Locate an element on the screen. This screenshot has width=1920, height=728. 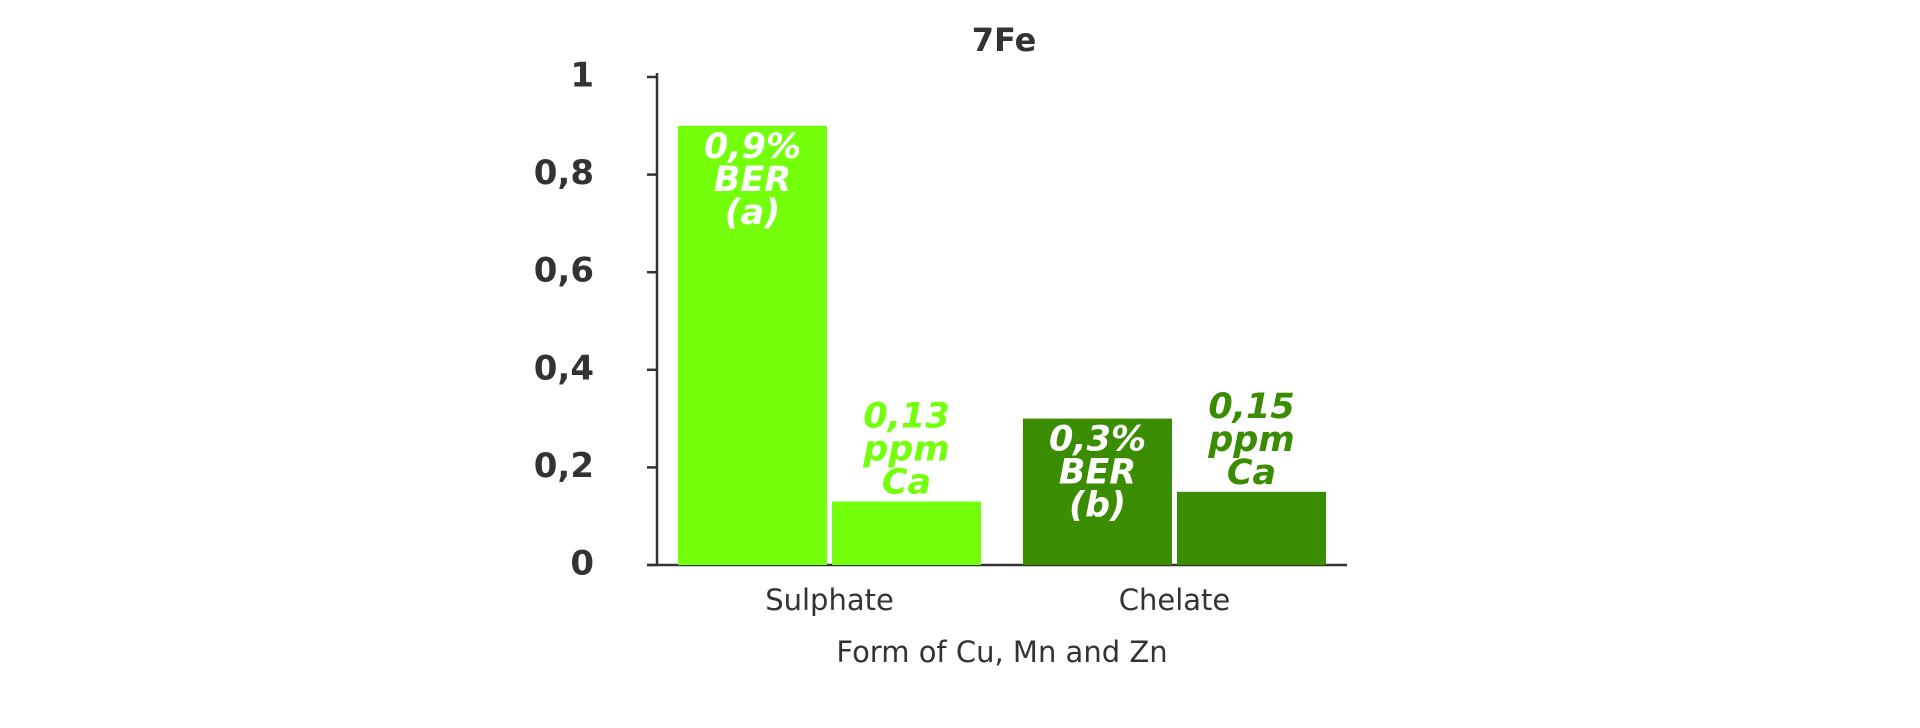
y-tick-label: 0 is located at coordinates (582, 564).